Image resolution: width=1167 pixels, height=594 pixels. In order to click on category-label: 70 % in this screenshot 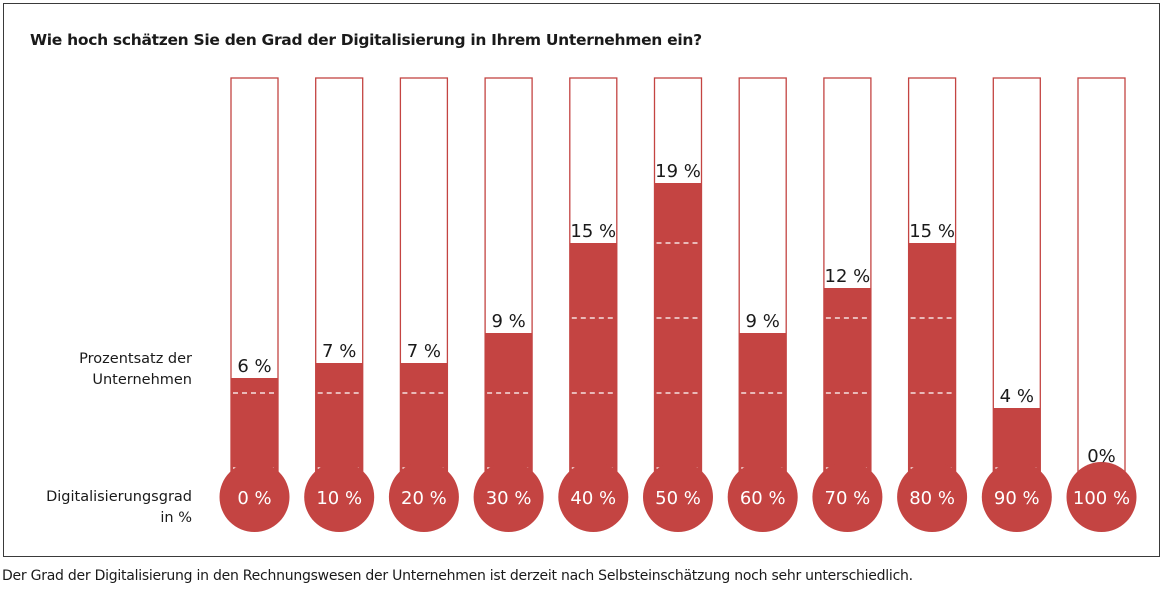, I will do `click(848, 498)`.